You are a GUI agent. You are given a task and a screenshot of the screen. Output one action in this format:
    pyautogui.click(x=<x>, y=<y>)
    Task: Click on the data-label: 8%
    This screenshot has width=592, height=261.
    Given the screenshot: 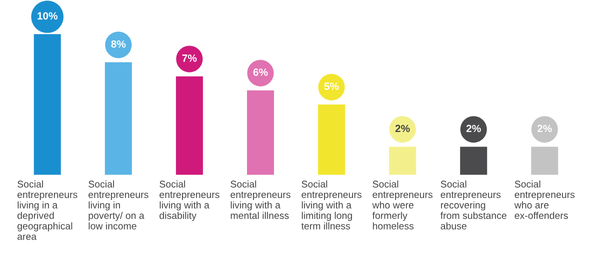 What is the action you would take?
    pyautogui.click(x=118, y=44)
    